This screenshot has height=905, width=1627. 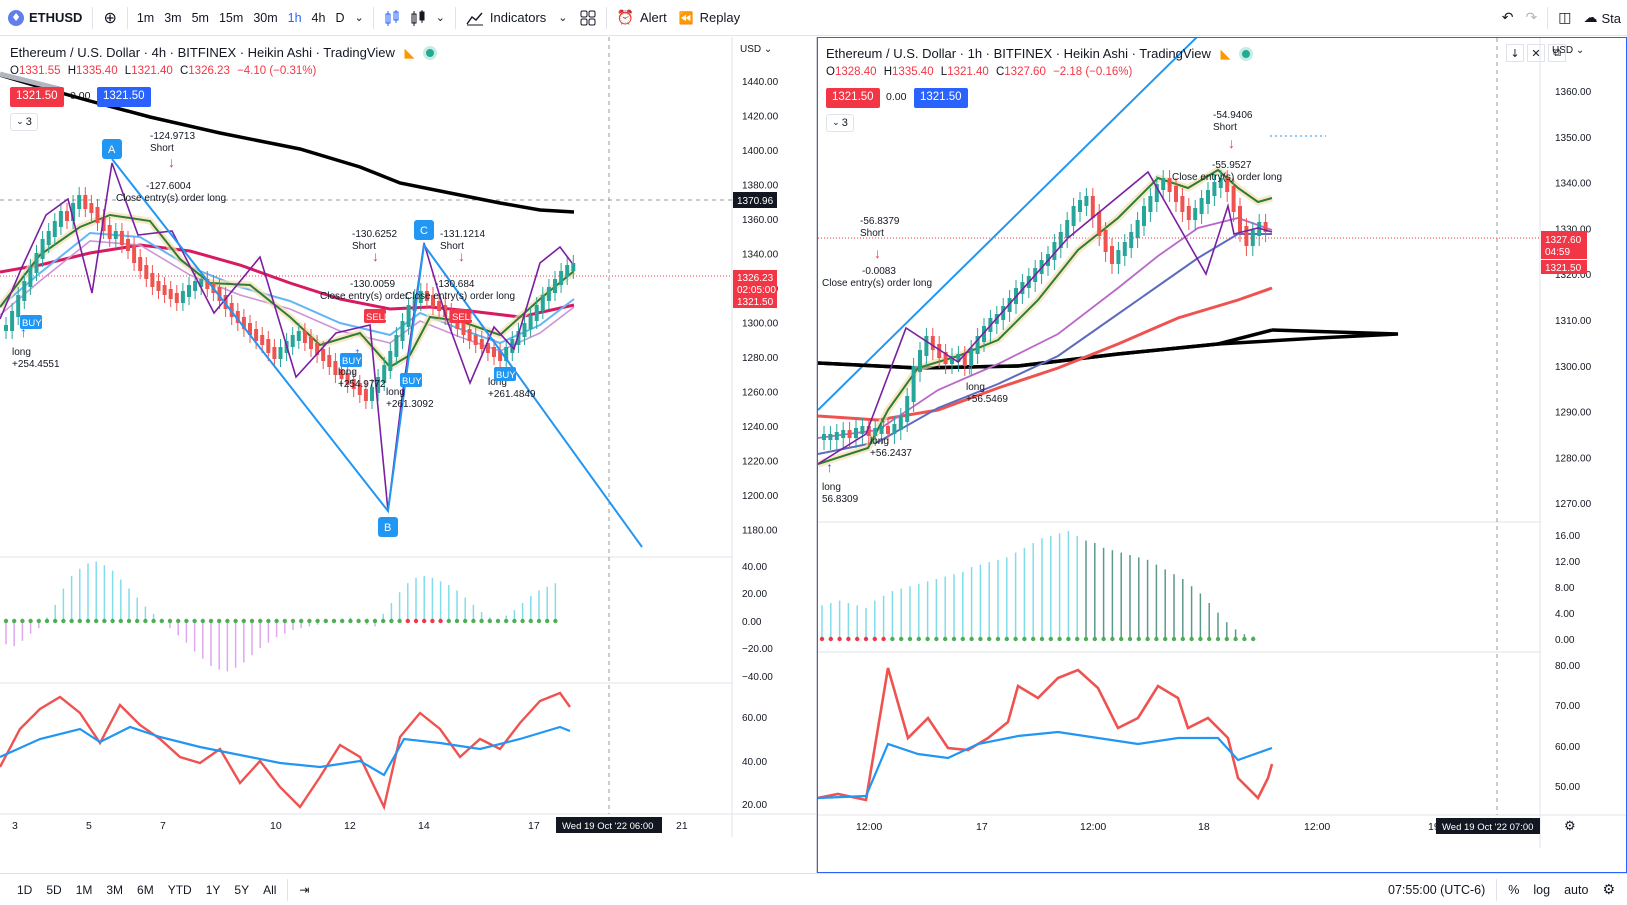 I want to click on left-price-tick: 1240.00, so click(x=760, y=427).